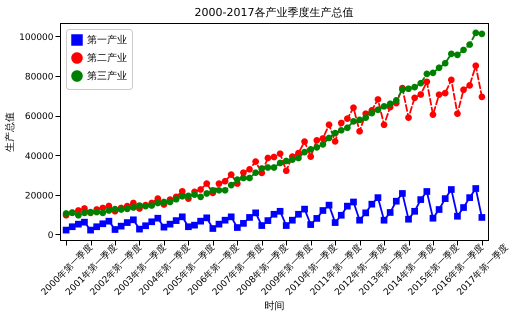 This screenshot has height=324, width=519. Describe the element at coordinates (39, 117) in the screenshot. I see `y-tick-label: 60000` at that location.